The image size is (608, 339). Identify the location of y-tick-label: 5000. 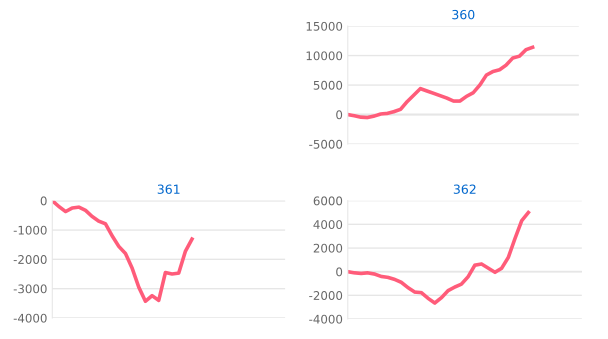
(328, 85).